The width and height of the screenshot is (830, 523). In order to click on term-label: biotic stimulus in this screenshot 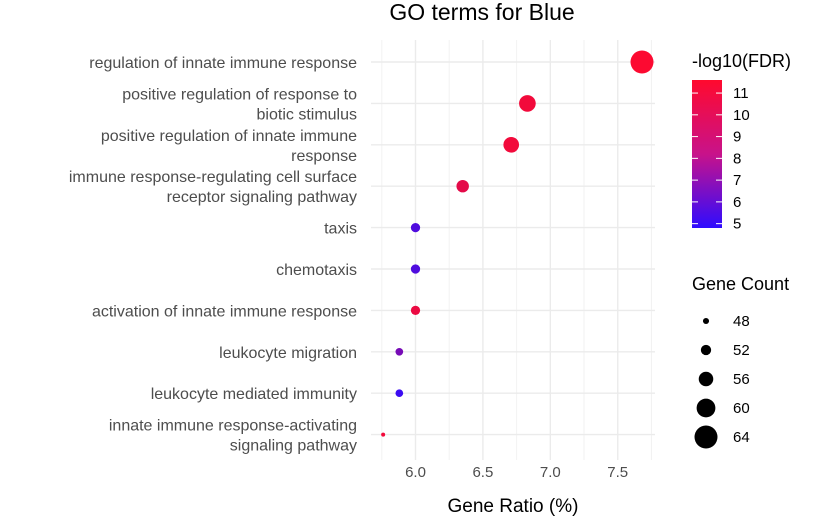, I will do `click(307, 114)`.